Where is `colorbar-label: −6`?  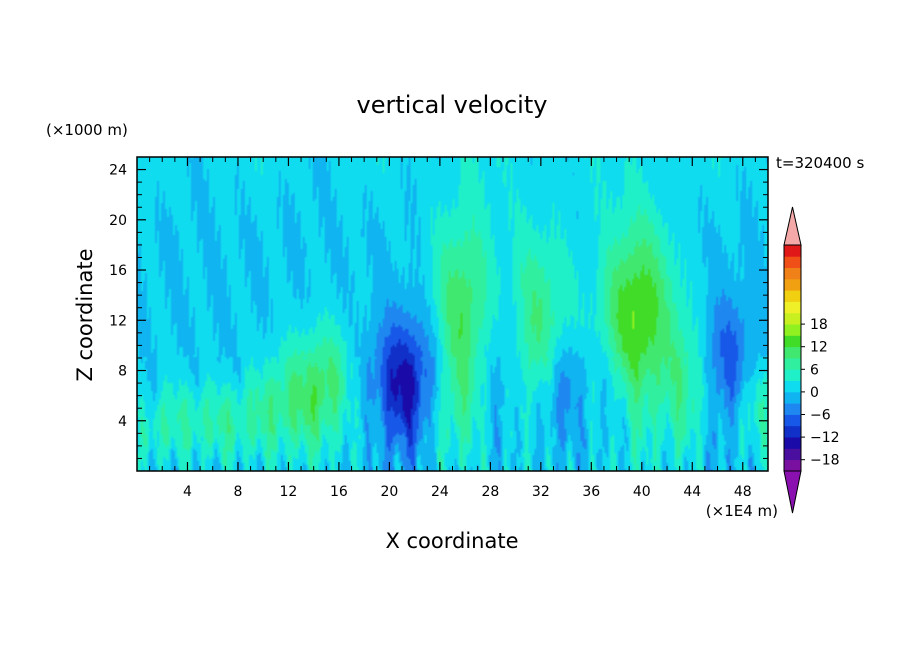
colorbar-label: −6 is located at coordinates (820, 416).